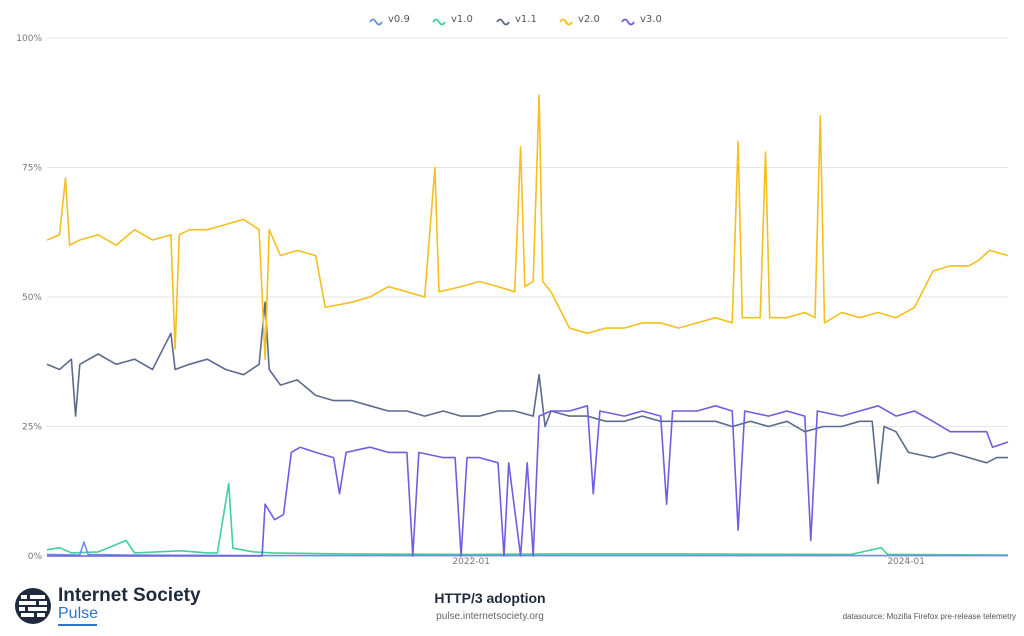 The height and width of the screenshot is (636, 1024). Describe the element at coordinates (32, 428) in the screenshot. I see `y-tick-label: 25%` at that location.